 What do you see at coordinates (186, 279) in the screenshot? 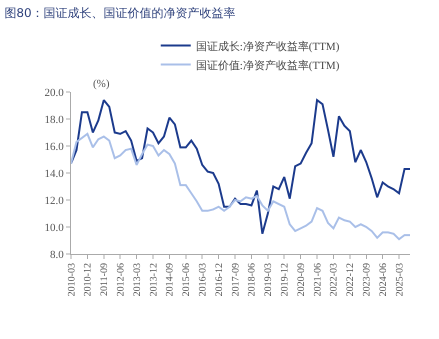
I see `x-tick-label: 2015-06` at bounding box center [186, 279].